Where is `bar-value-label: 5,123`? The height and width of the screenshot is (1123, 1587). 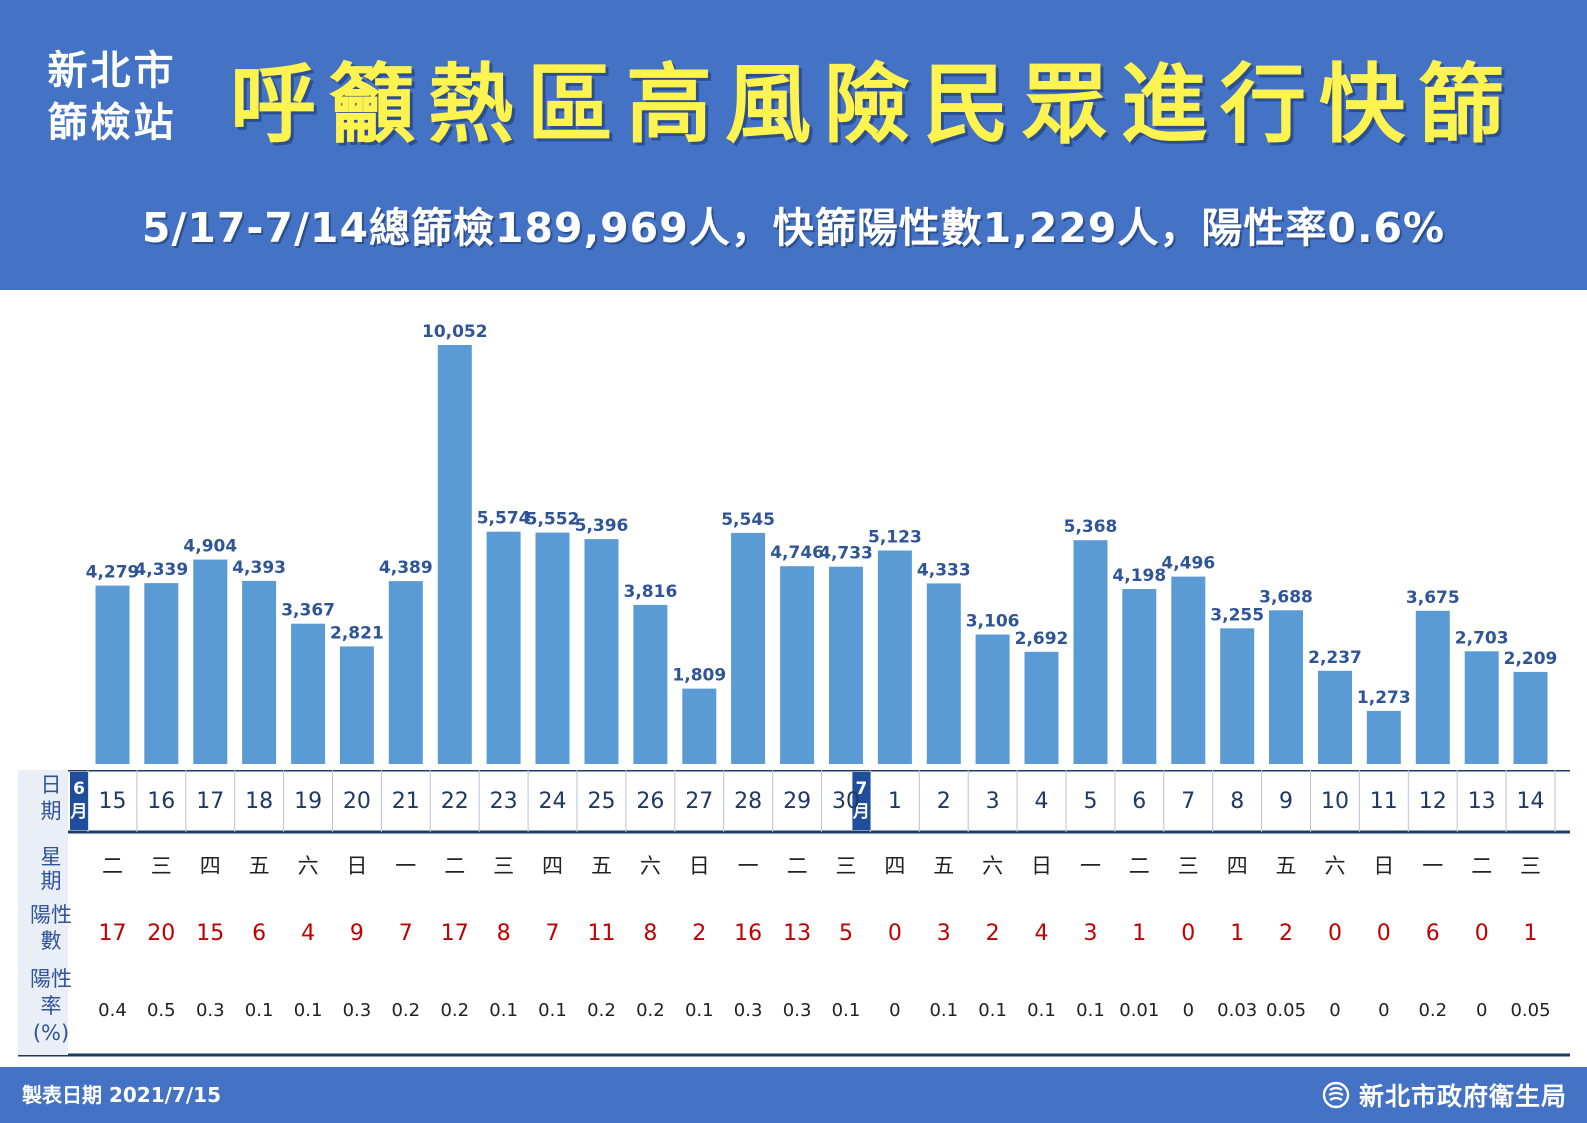 bar-value-label: 5,123 is located at coordinates (895, 538).